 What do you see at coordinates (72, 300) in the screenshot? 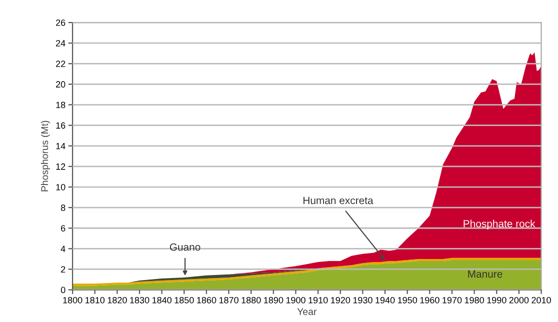
I see `x-tick-label: 1800` at bounding box center [72, 300].